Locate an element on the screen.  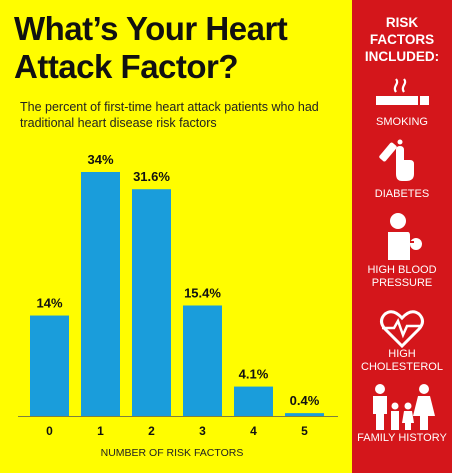
x-tick-label-0: 0 is located at coordinates (49, 431).